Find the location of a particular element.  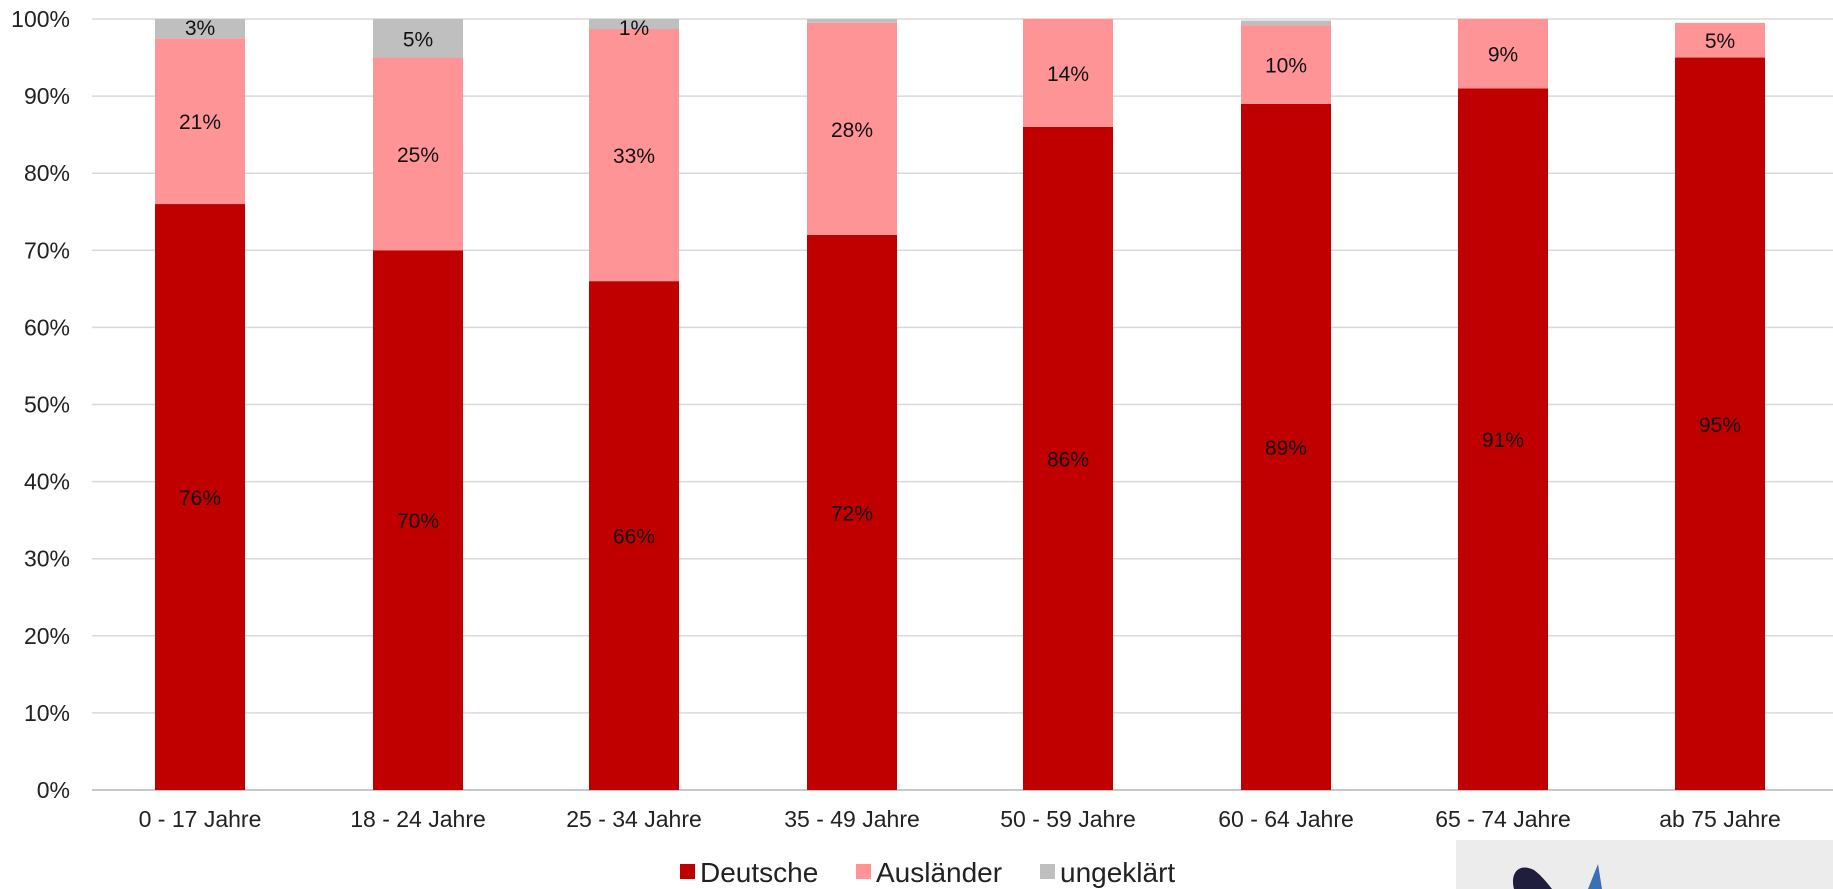

data-label: 14% is located at coordinates (1068, 74).